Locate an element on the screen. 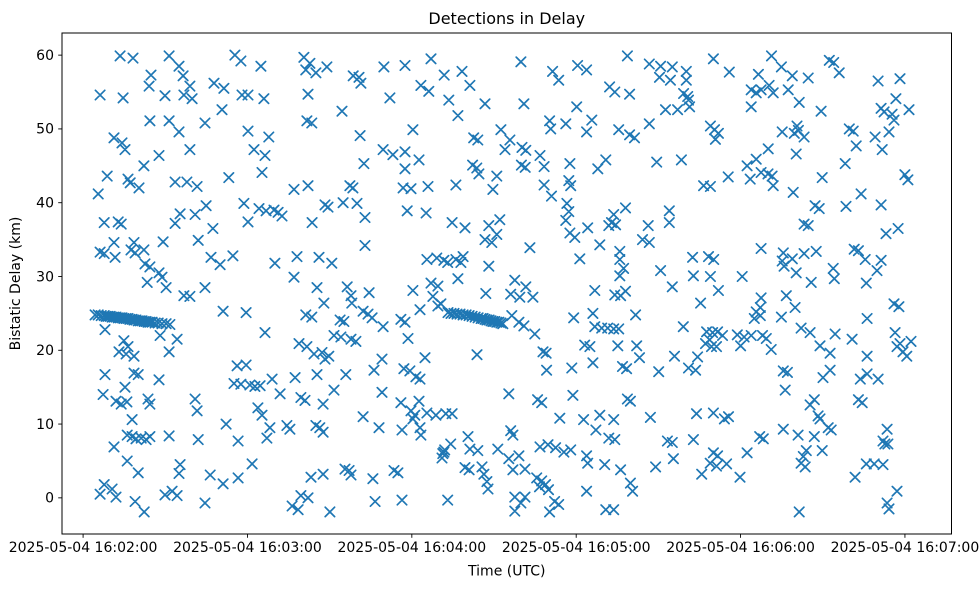  x-axis-label: Time (UTC) is located at coordinates (506, 572).